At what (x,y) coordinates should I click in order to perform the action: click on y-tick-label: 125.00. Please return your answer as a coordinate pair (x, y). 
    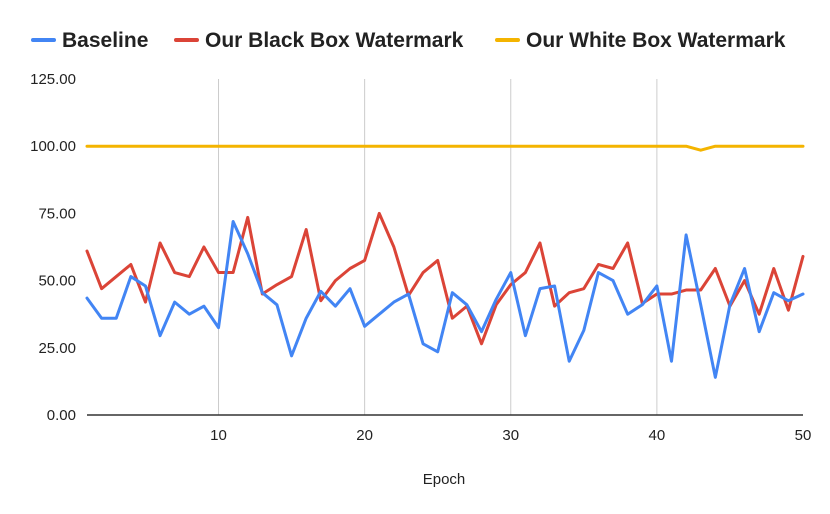
    Looking at the image, I should click on (53, 79).